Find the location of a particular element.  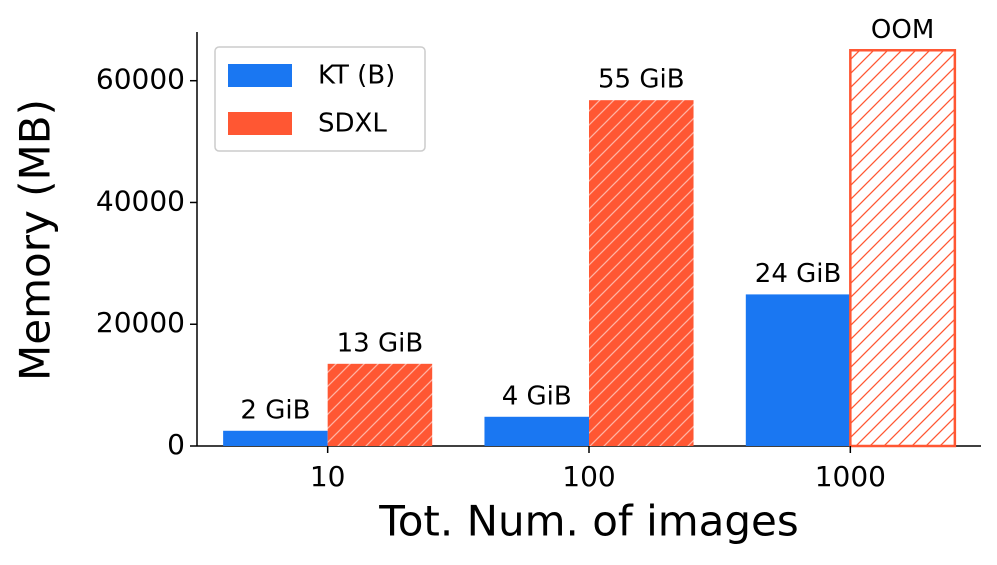

x-axis-label: Tot. Num. of images is located at coordinates (588, 521).